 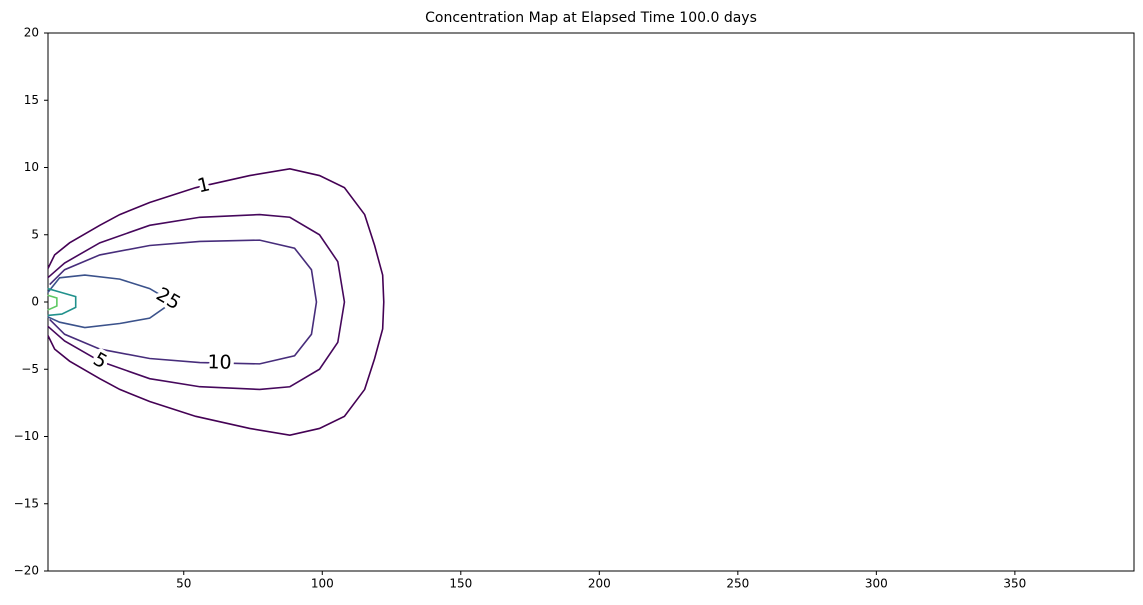 What do you see at coordinates (322, 584) in the screenshot?
I see `x-tick-label: 100` at bounding box center [322, 584].